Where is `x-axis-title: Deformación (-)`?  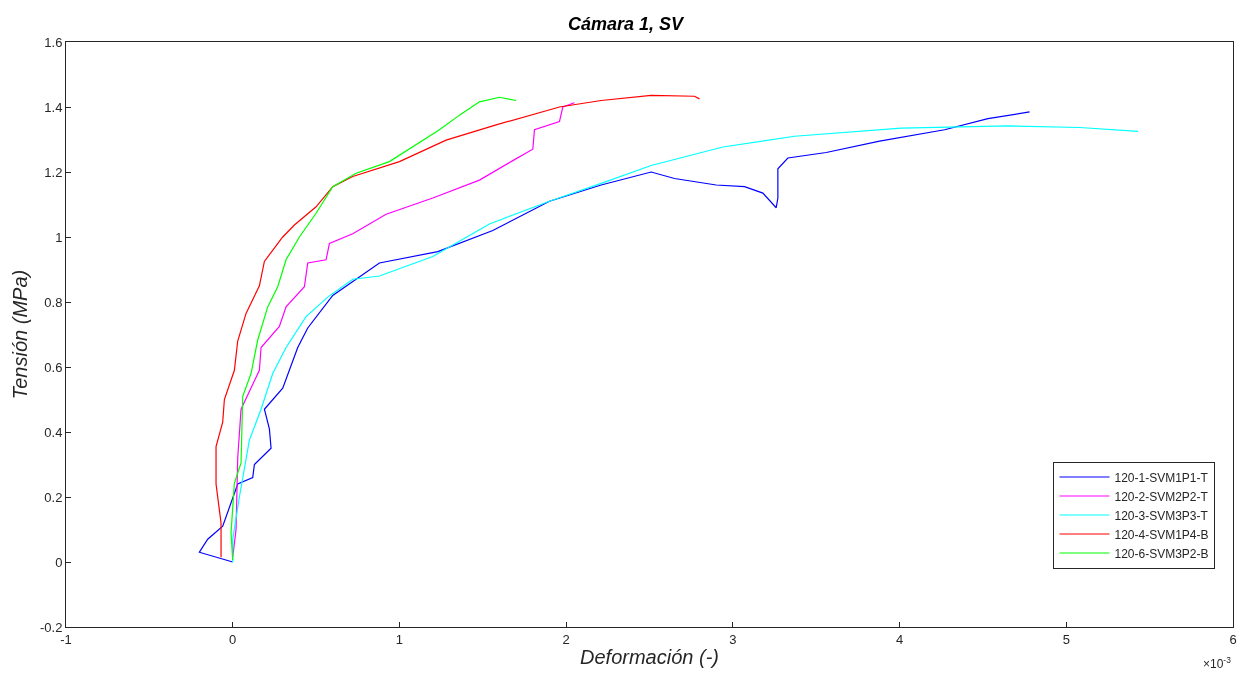
x-axis-title: Deformación (-) is located at coordinates (649, 657).